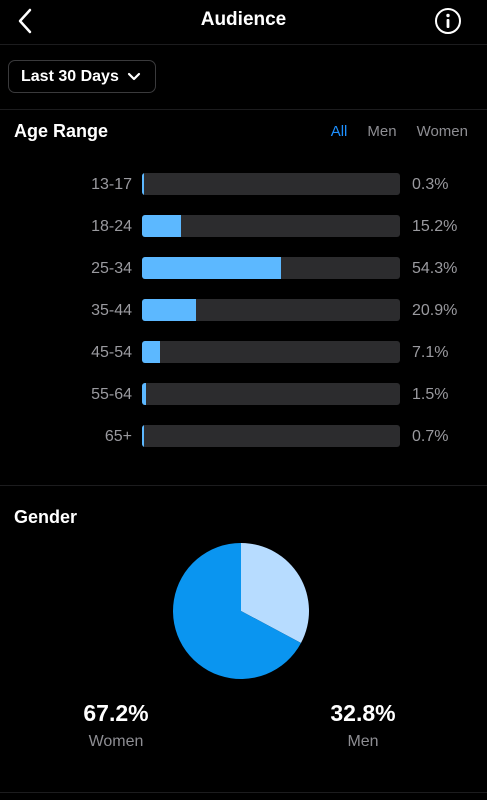  What do you see at coordinates (133, 76) in the screenshot?
I see `chevron-down-icon` at bounding box center [133, 76].